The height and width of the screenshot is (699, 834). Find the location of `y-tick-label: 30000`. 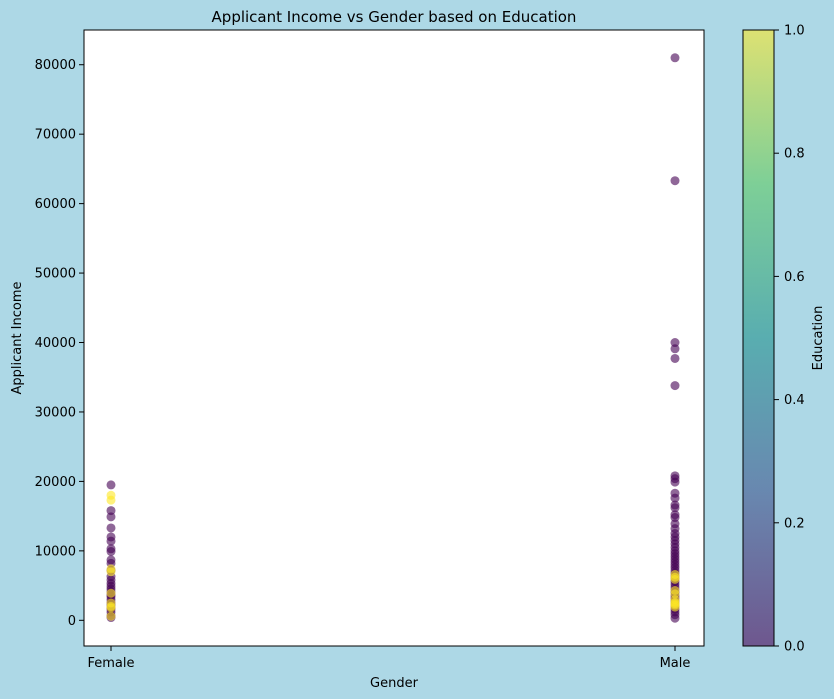

y-tick-label: 30000 is located at coordinates (55, 412).